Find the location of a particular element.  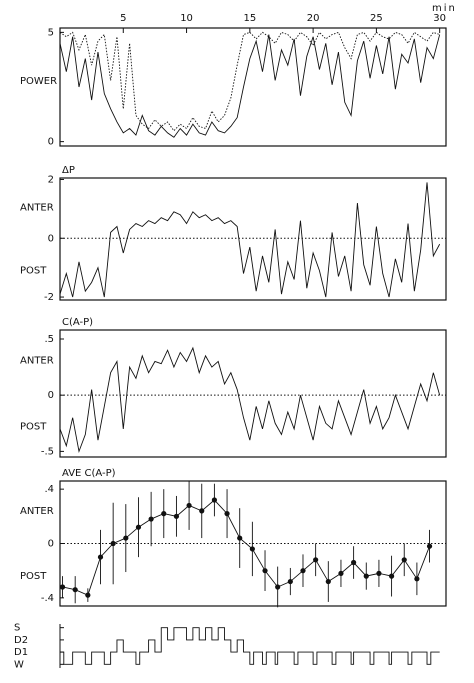

y-tick-label: -.4 is located at coordinates (47, 598).